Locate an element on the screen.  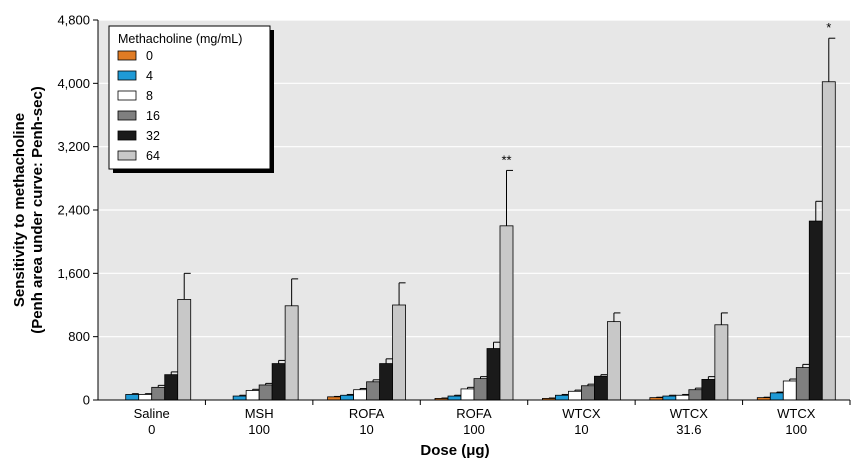
legend-label: 16 is located at coordinates (153, 116).